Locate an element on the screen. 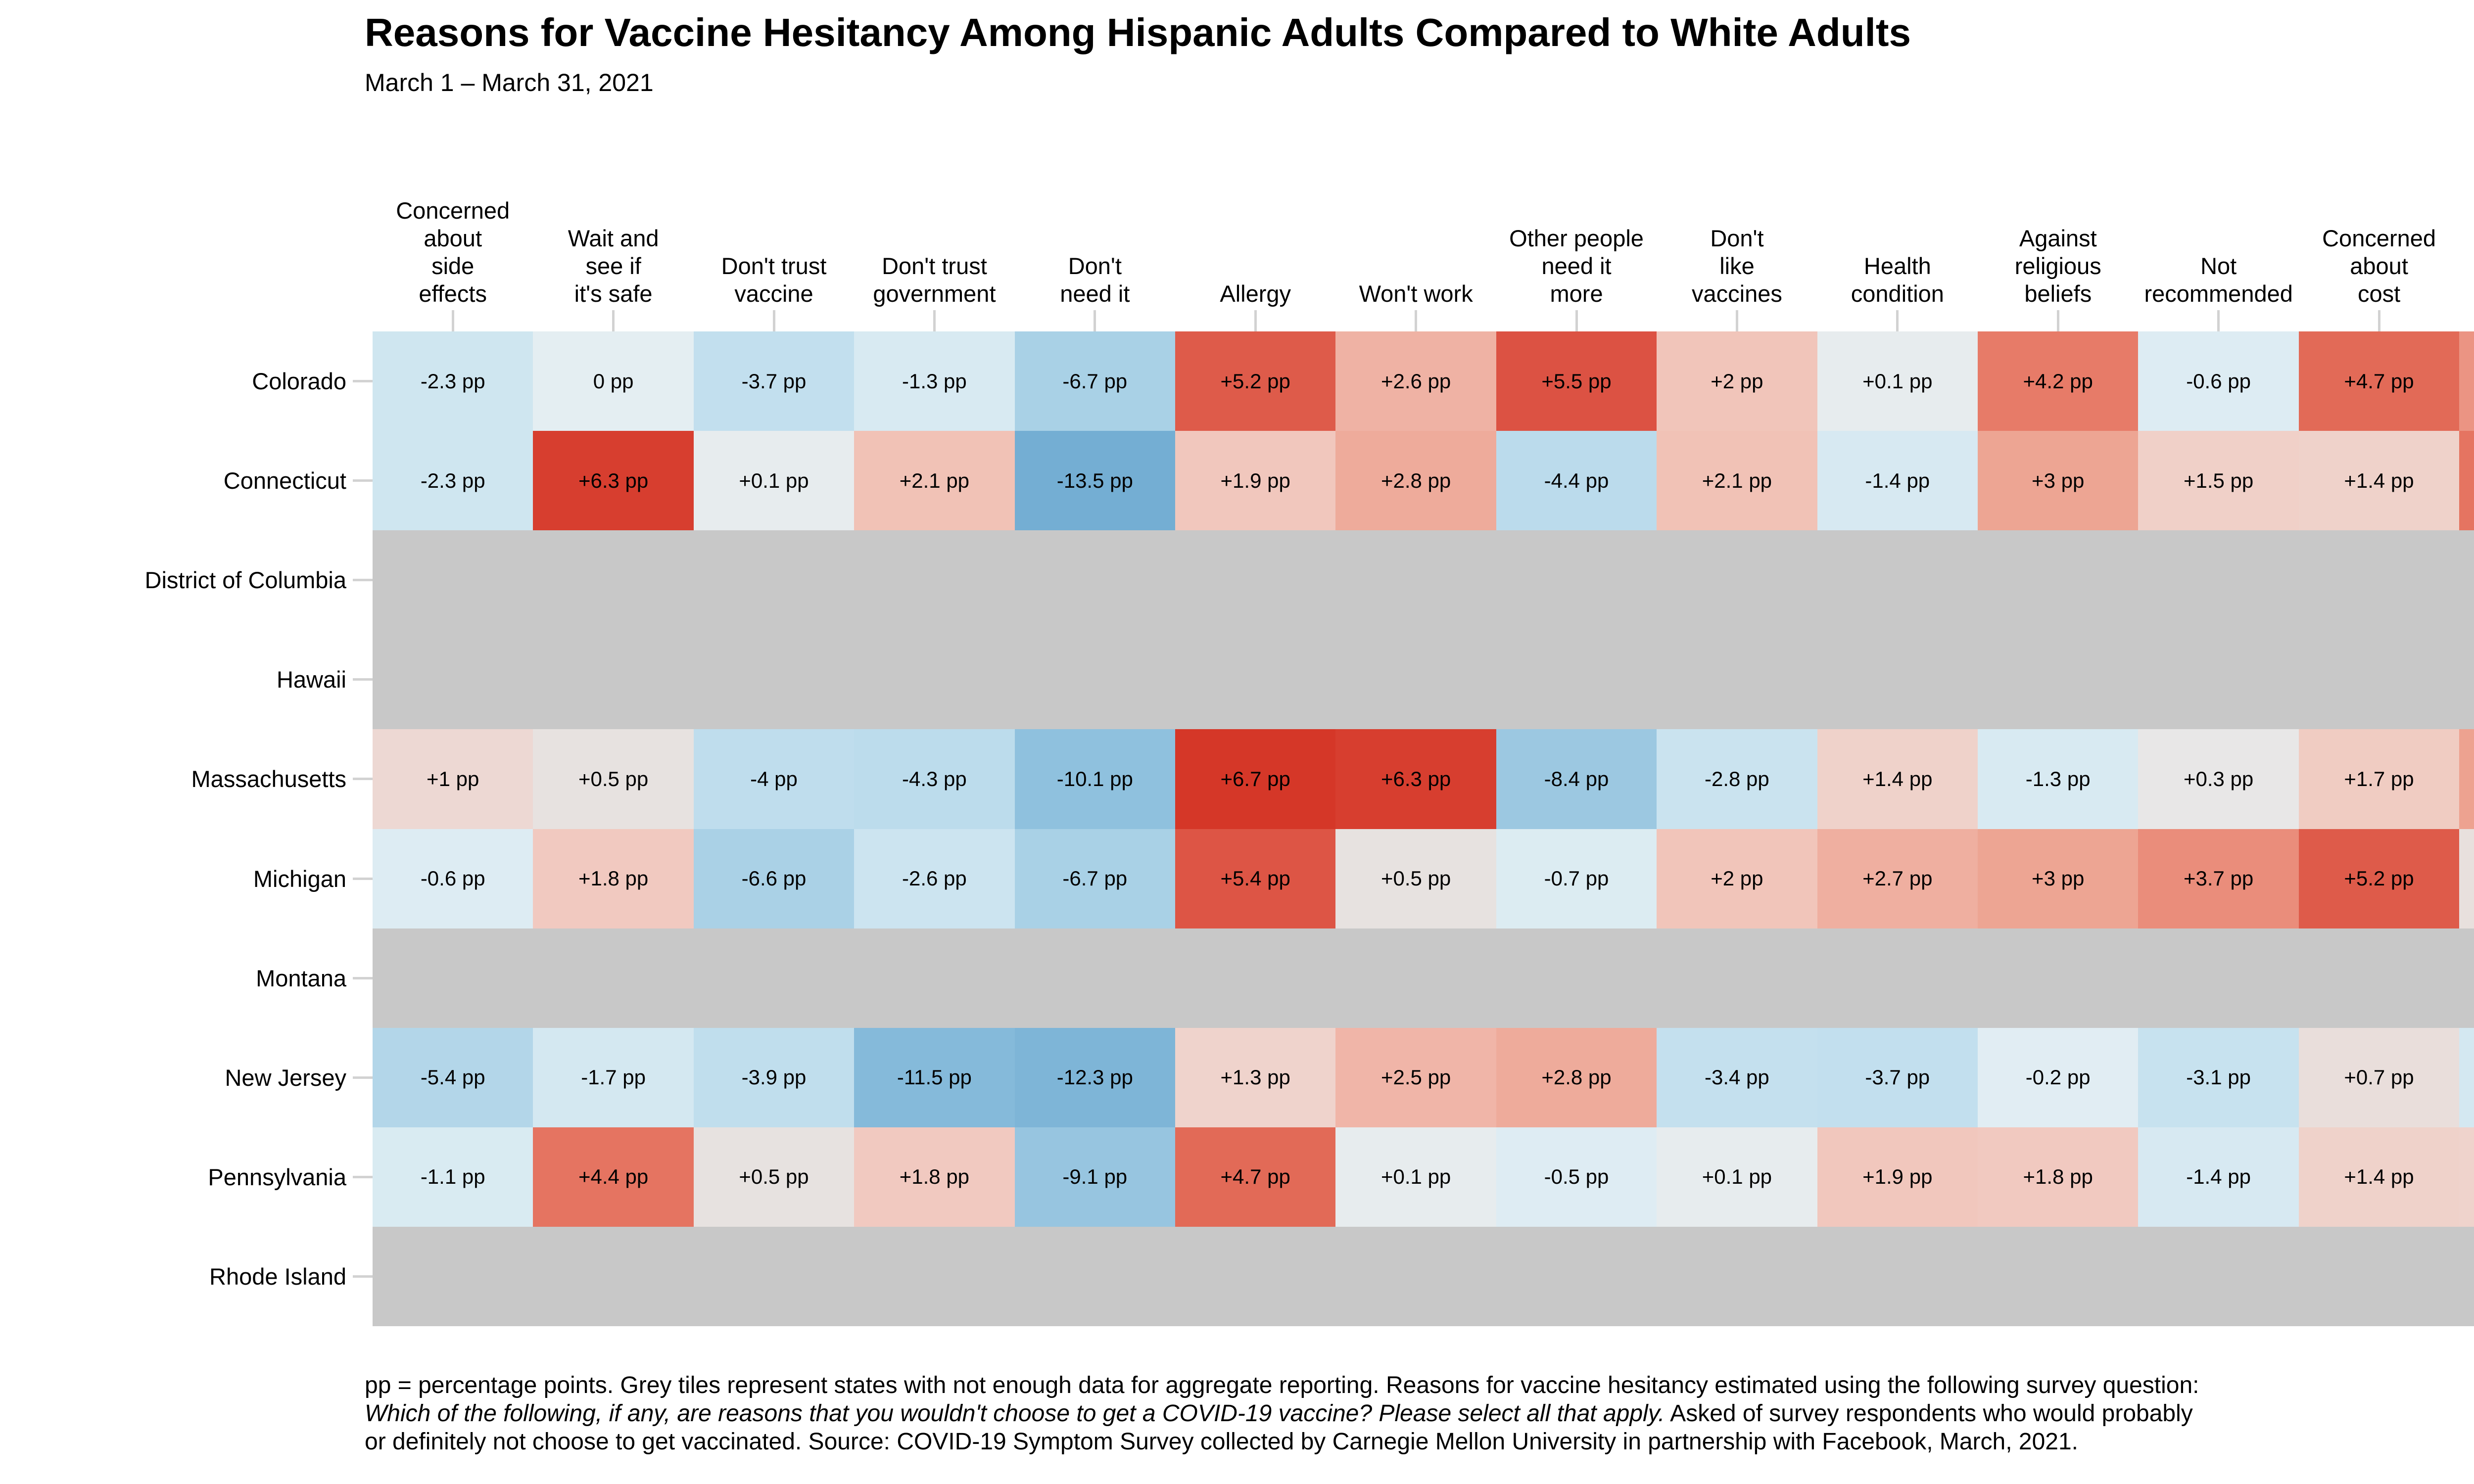 This screenshot has width=2474, height=1484. heatmap-cell: -3.1 pp is located at coordinates (2218, 1077).